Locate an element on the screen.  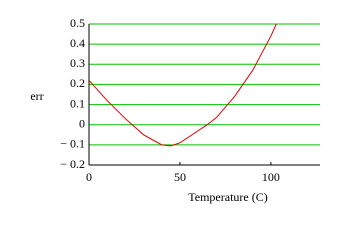
y-tick-label: 0.1 is located at coordinates (77, 103).